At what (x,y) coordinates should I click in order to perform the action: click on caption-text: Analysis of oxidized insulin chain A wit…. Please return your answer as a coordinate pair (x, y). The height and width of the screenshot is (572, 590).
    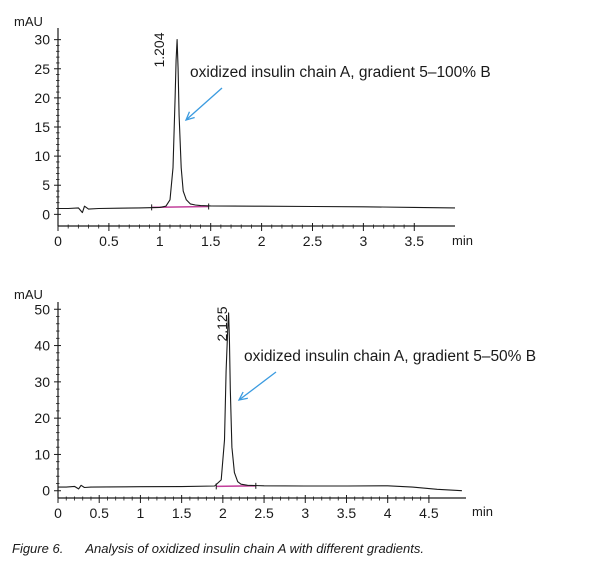
    Looking at the image, I should click on (254, 548).